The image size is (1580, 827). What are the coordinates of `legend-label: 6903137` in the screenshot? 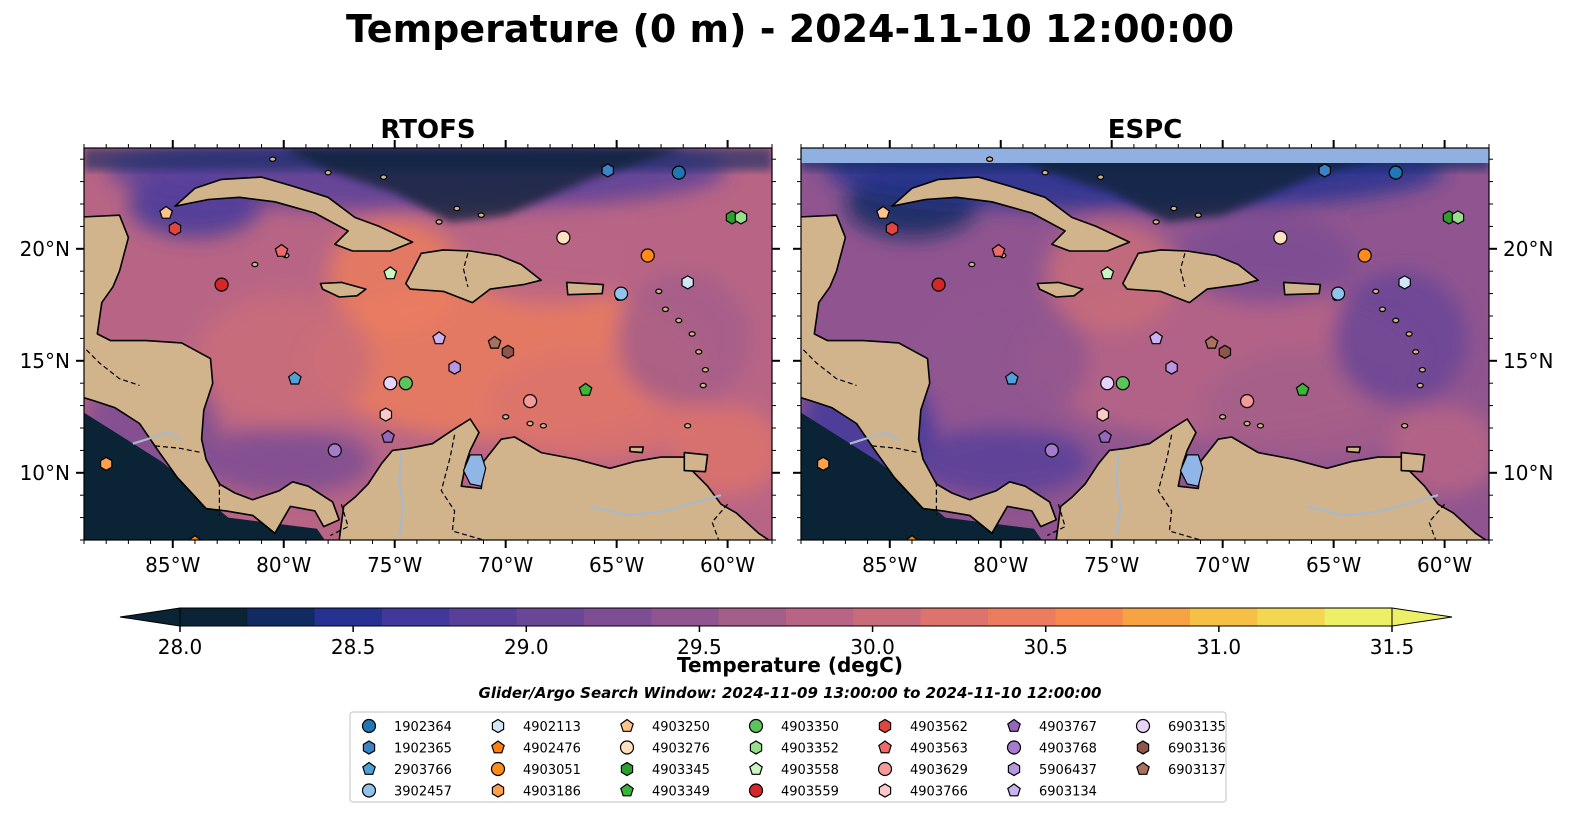 It's located at (1197, 770).